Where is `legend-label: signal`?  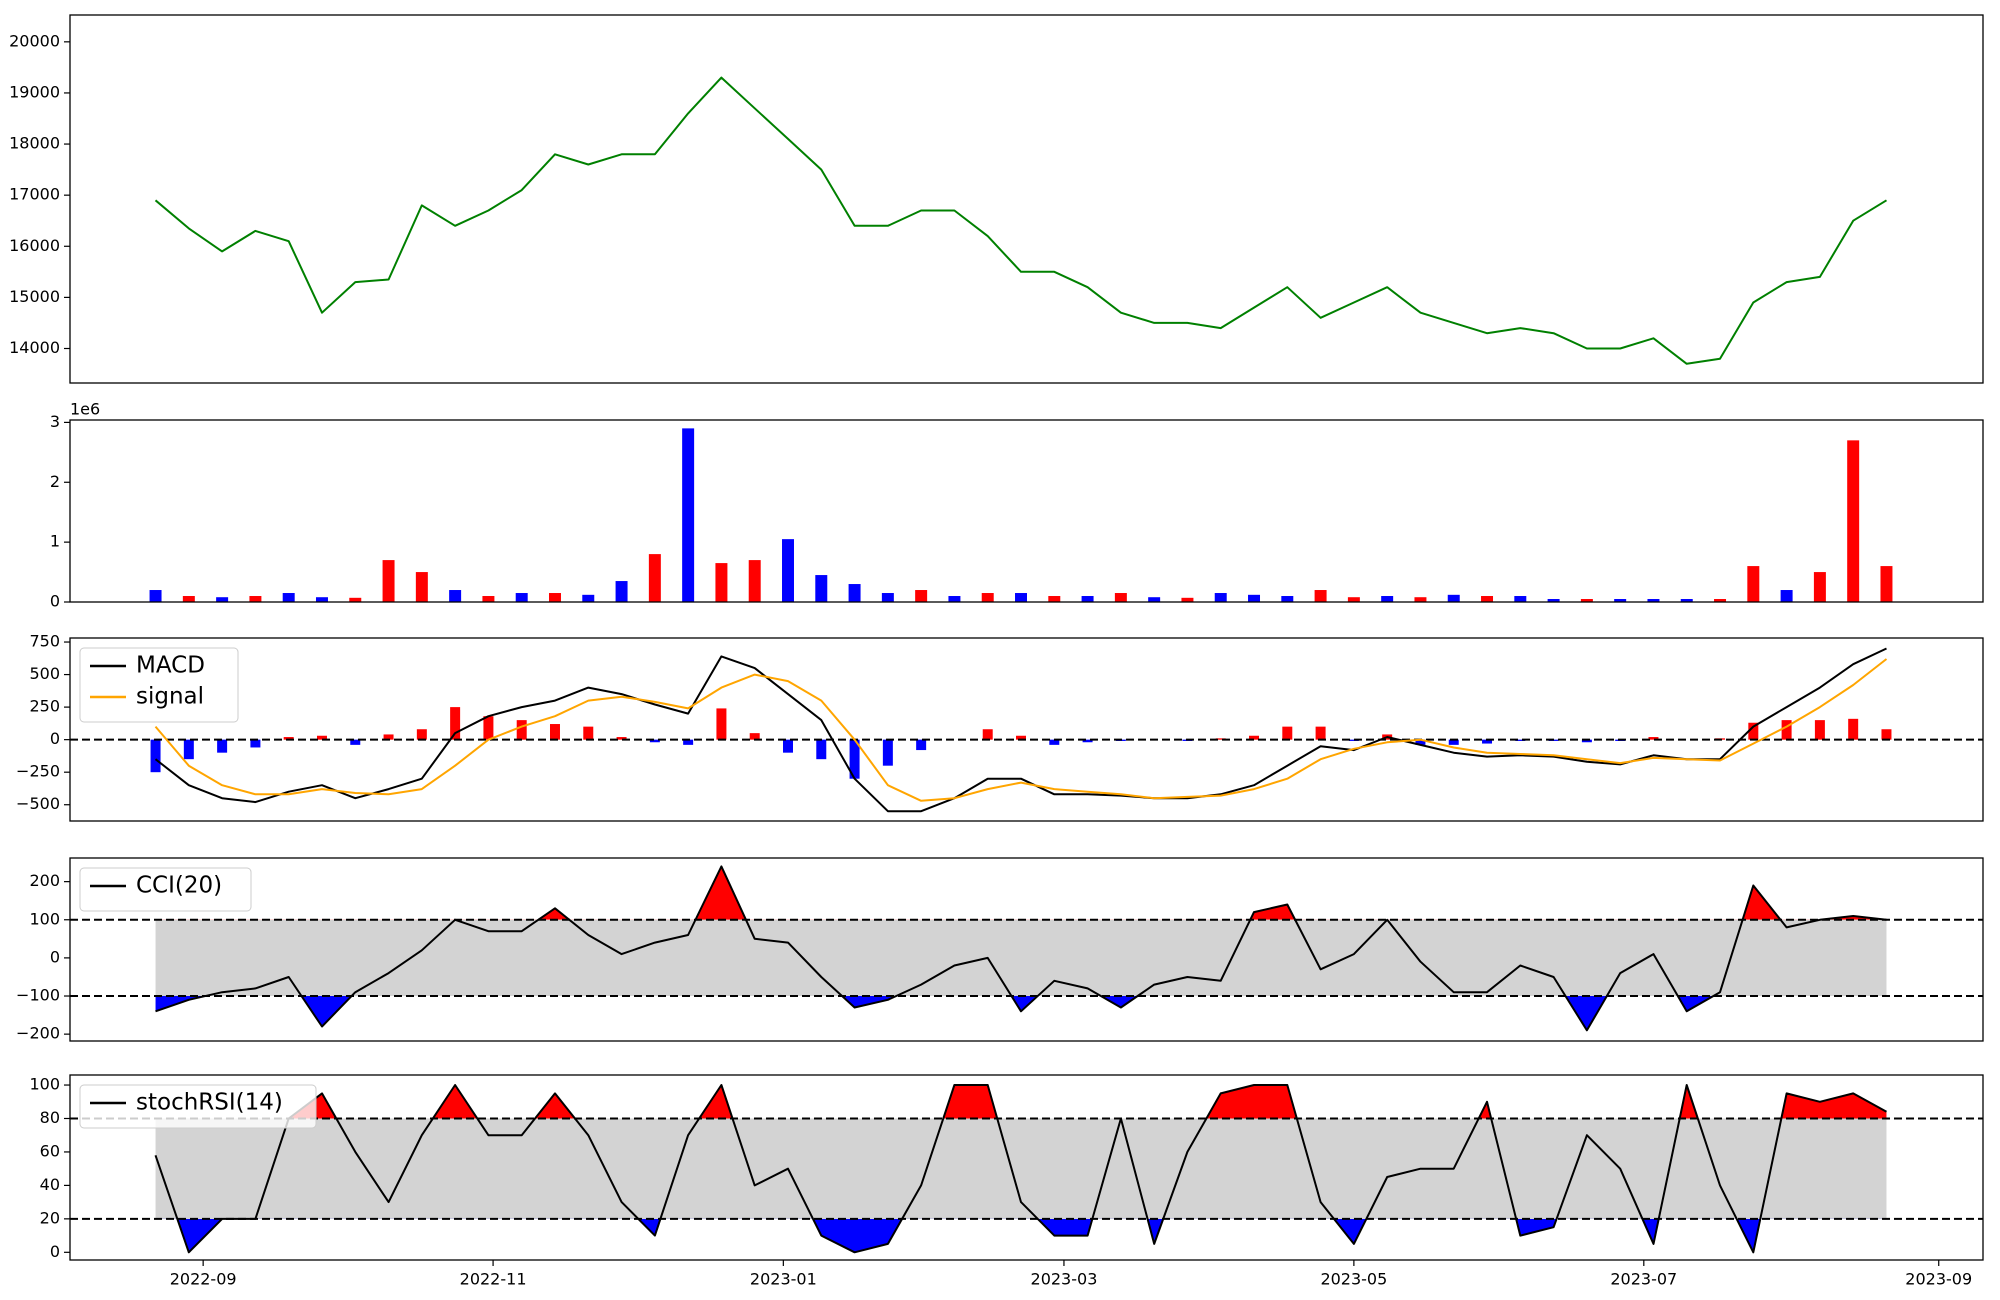 legend-label: signal is located at coordinates (170, 697).